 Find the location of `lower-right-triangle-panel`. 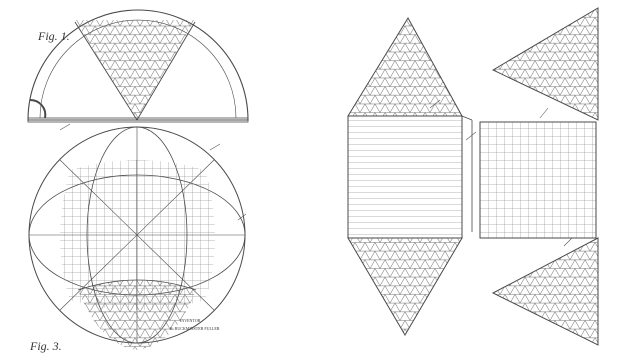

lower-right-triangle-panel is located at coordinates (545, 291).